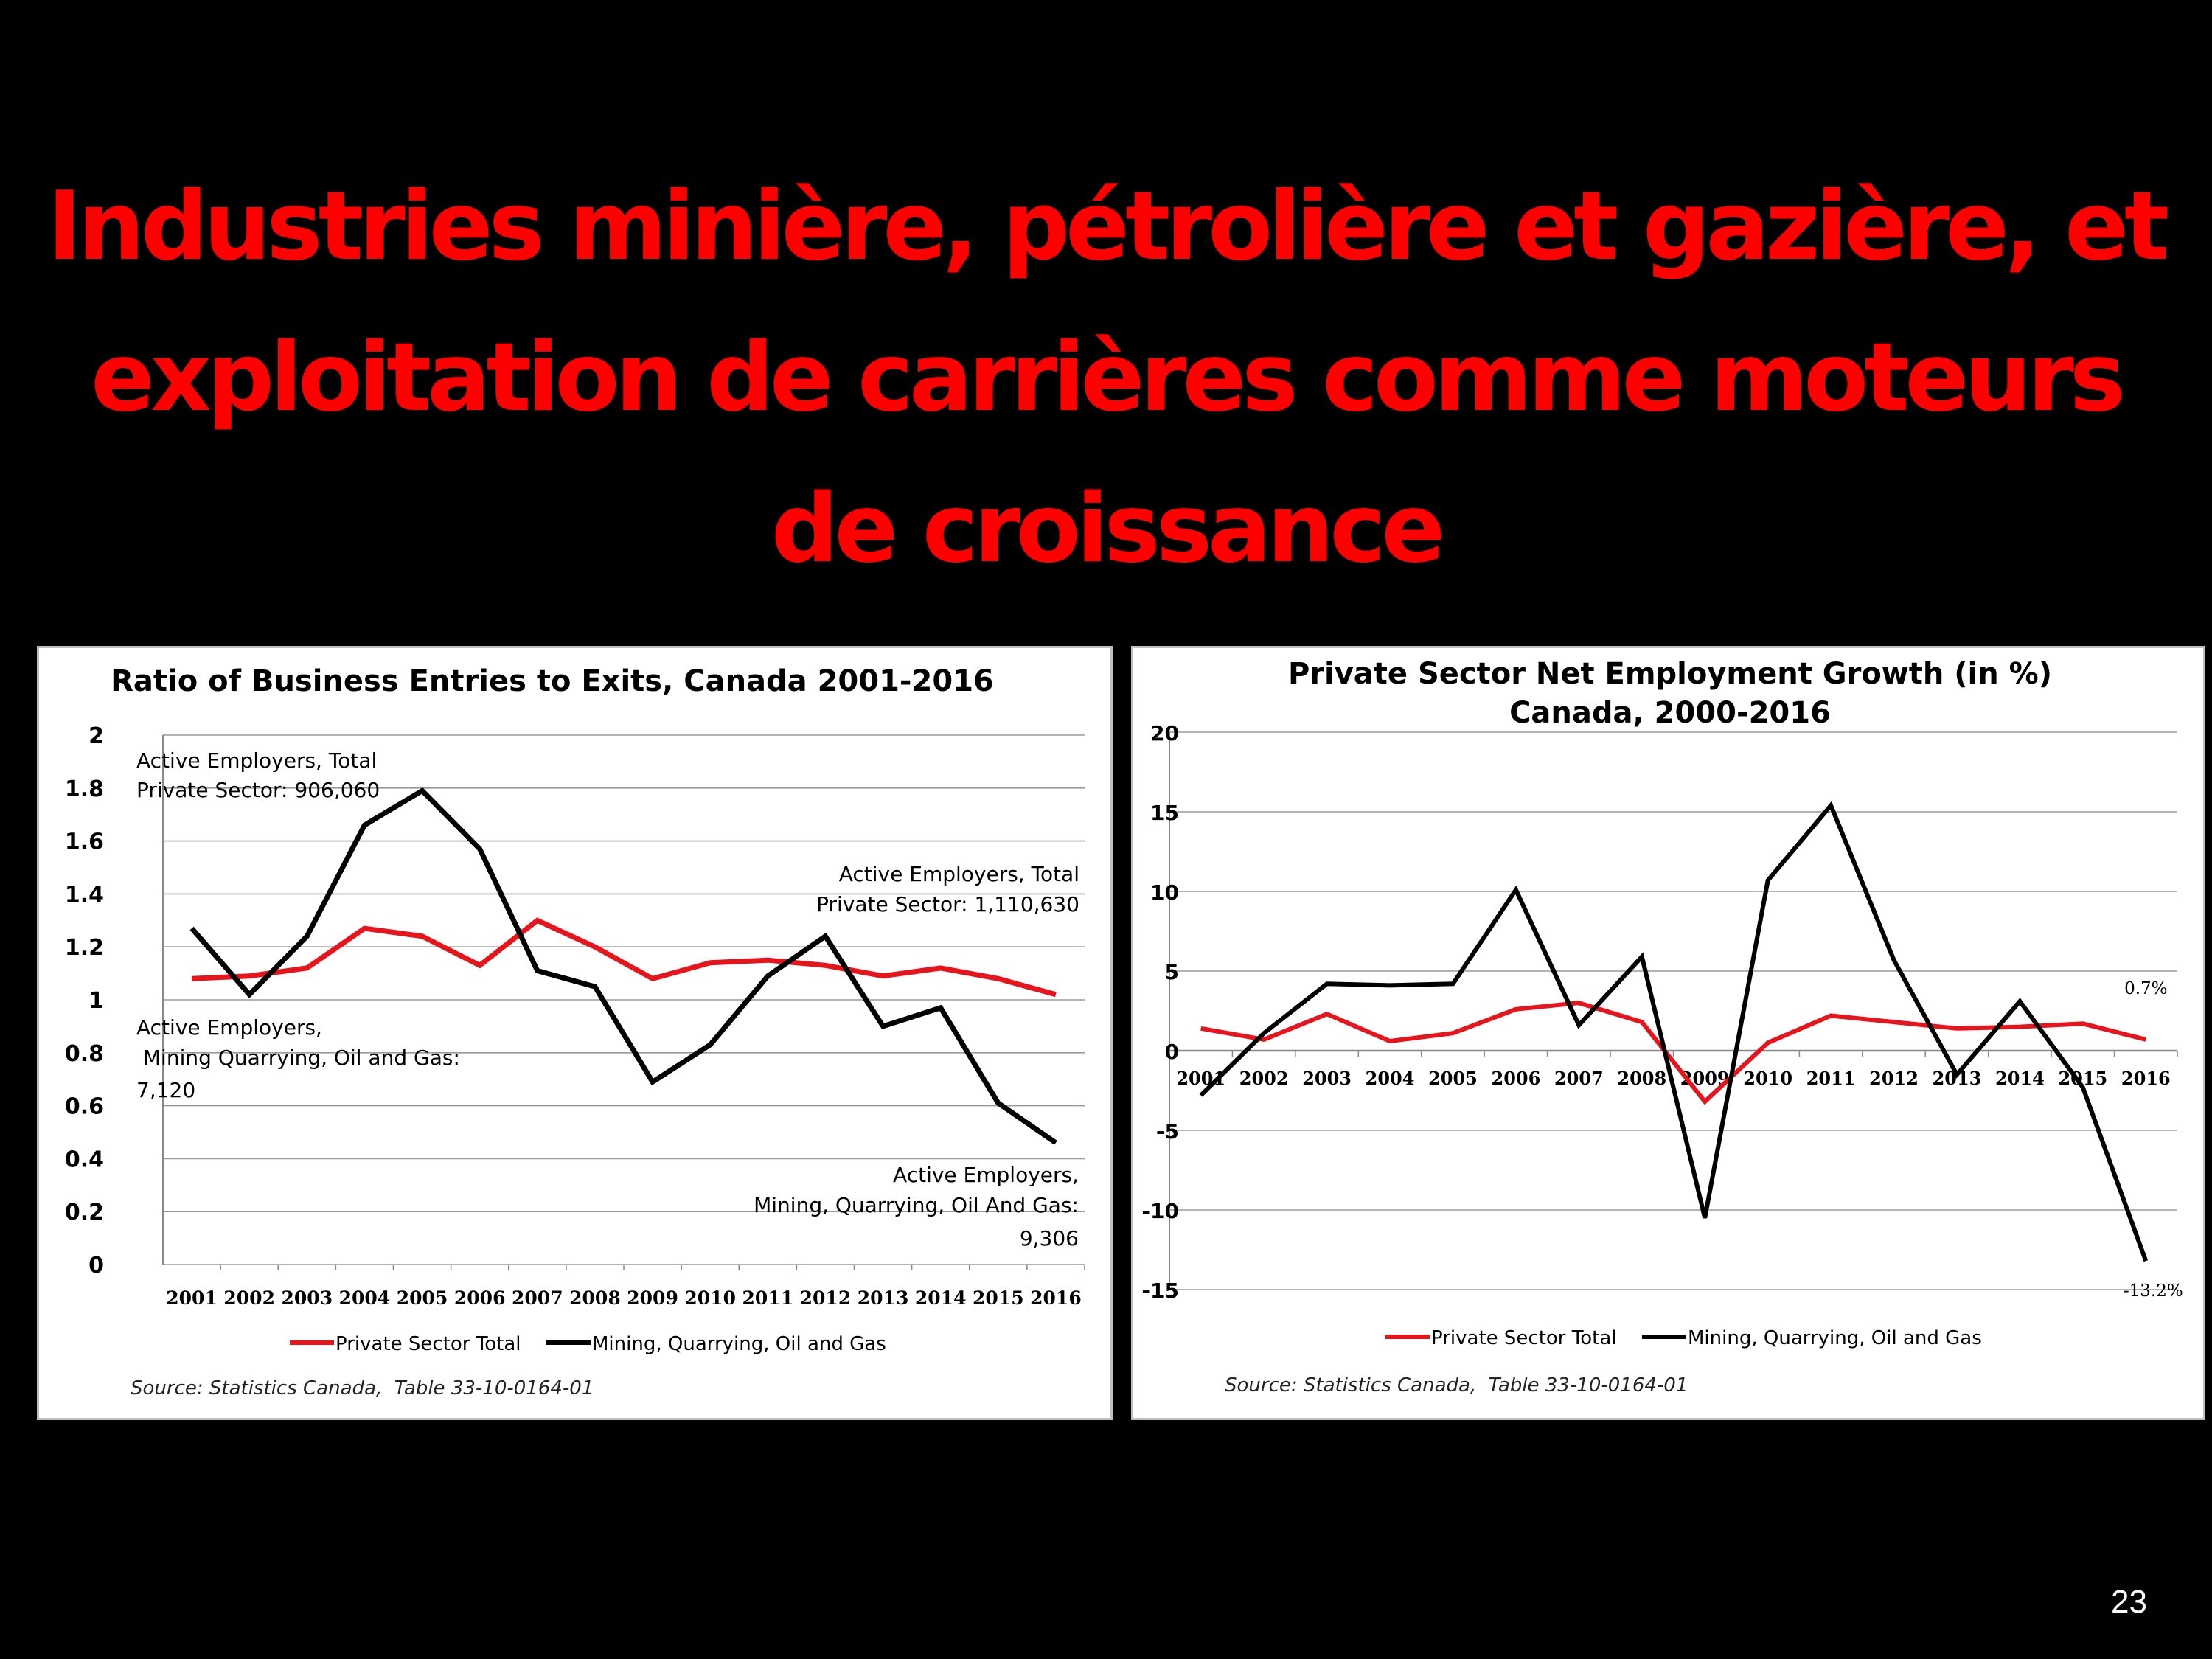 This screenshot has width=2212, height=1659. Describe the element at coordinates (84, 1054) in the screenshot. I see `y-tick-label: 0.8` at that location.